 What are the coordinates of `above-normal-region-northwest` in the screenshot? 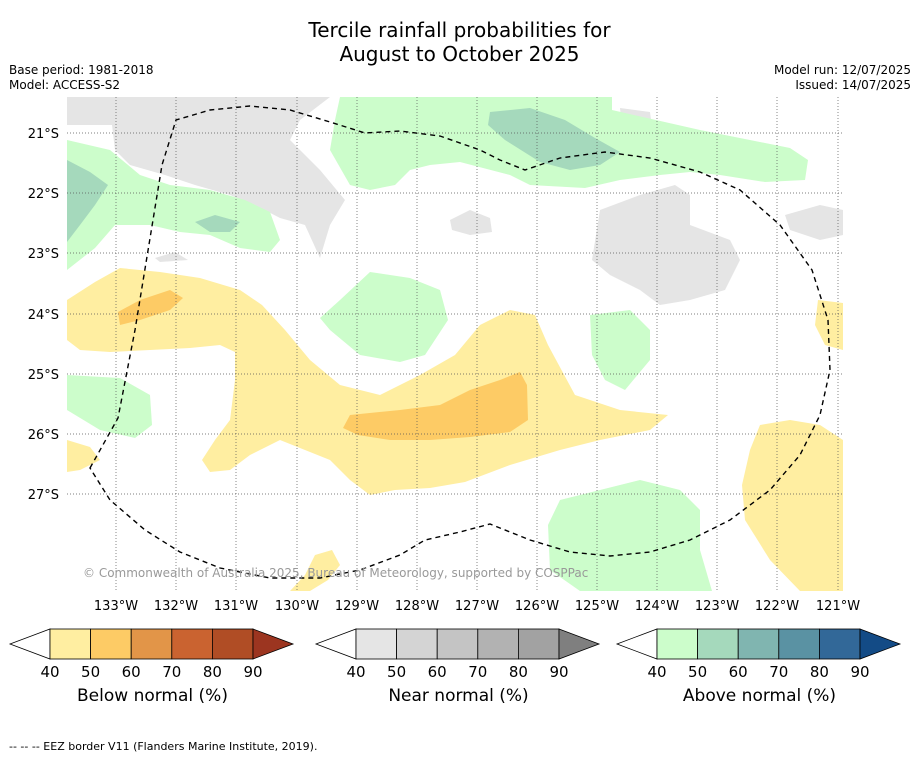 It's located at (173, 205).